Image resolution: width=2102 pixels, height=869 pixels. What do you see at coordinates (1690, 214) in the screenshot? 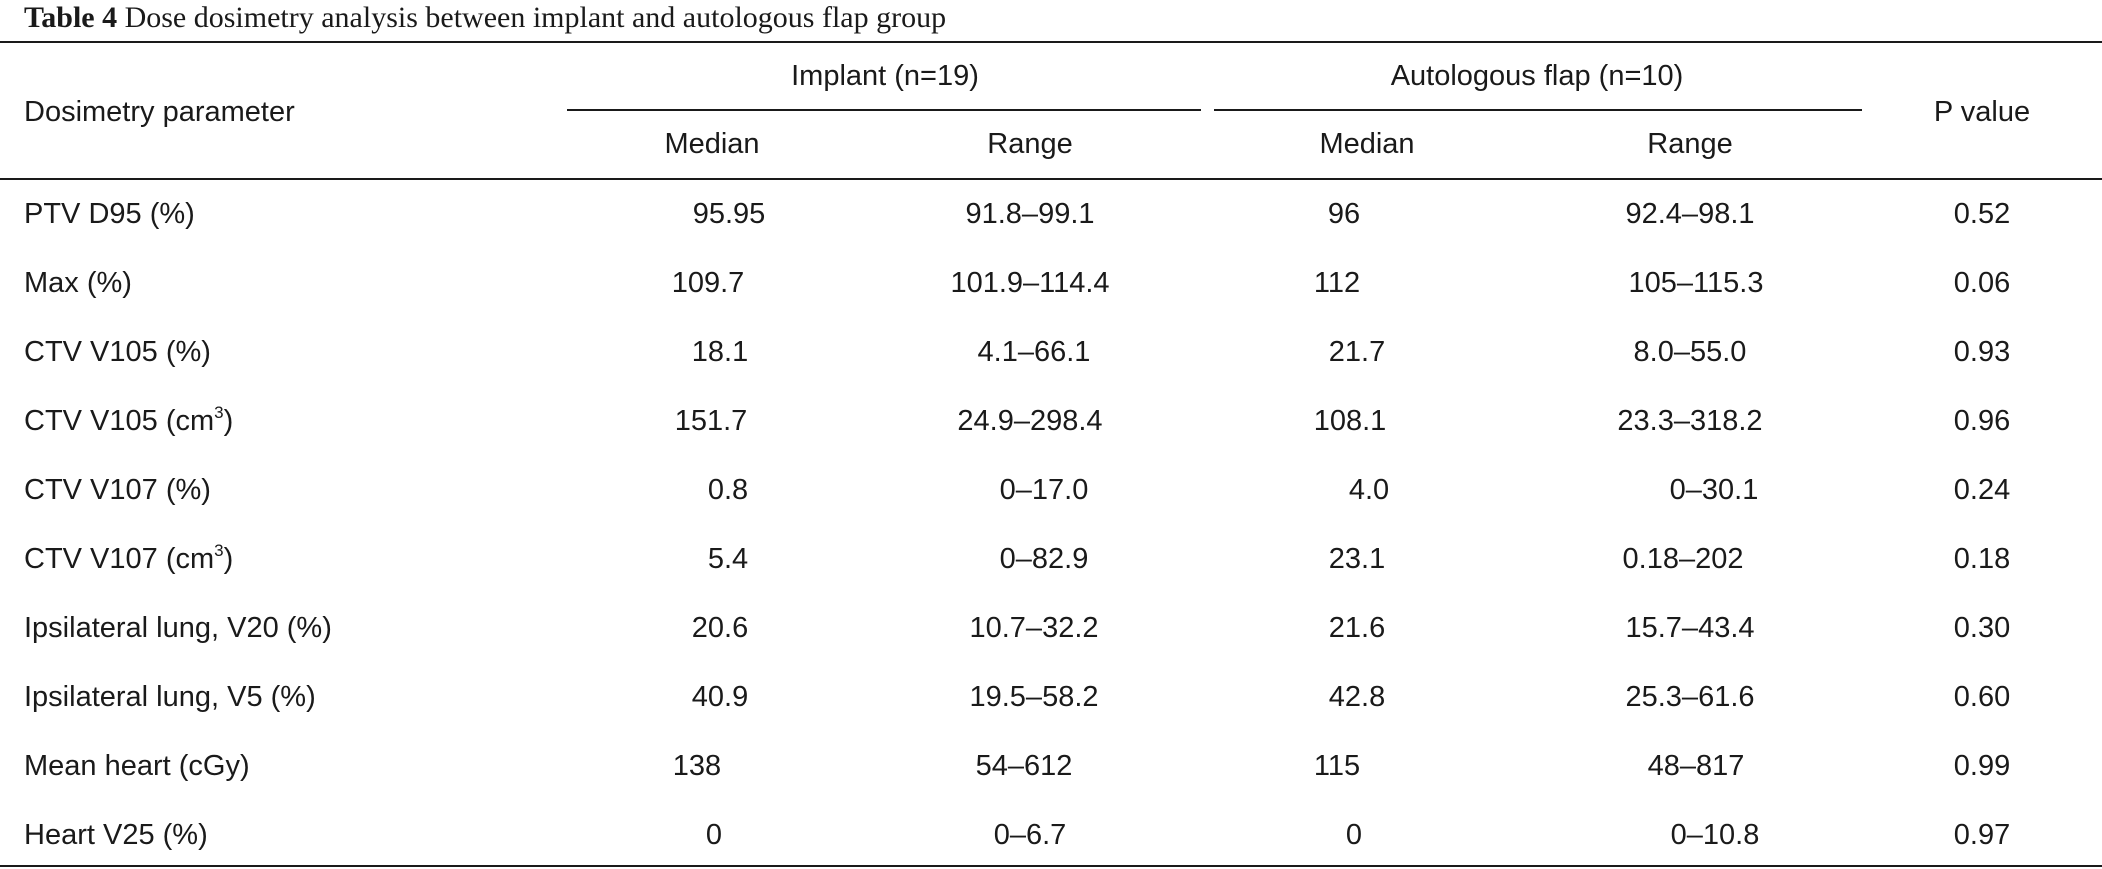
I see `autologous-range: 92.4–98.1` at bounding box center [1690, 214].